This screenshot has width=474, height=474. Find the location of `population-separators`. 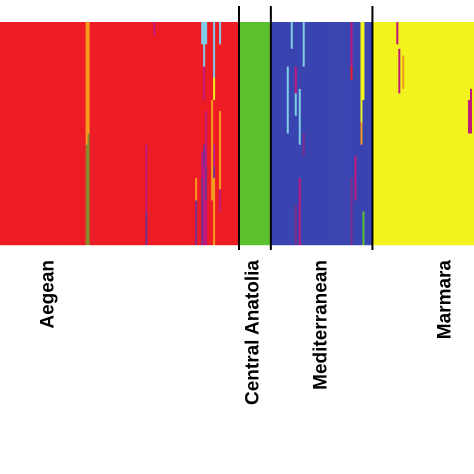

population-separators is located at coordinates (305, 128).